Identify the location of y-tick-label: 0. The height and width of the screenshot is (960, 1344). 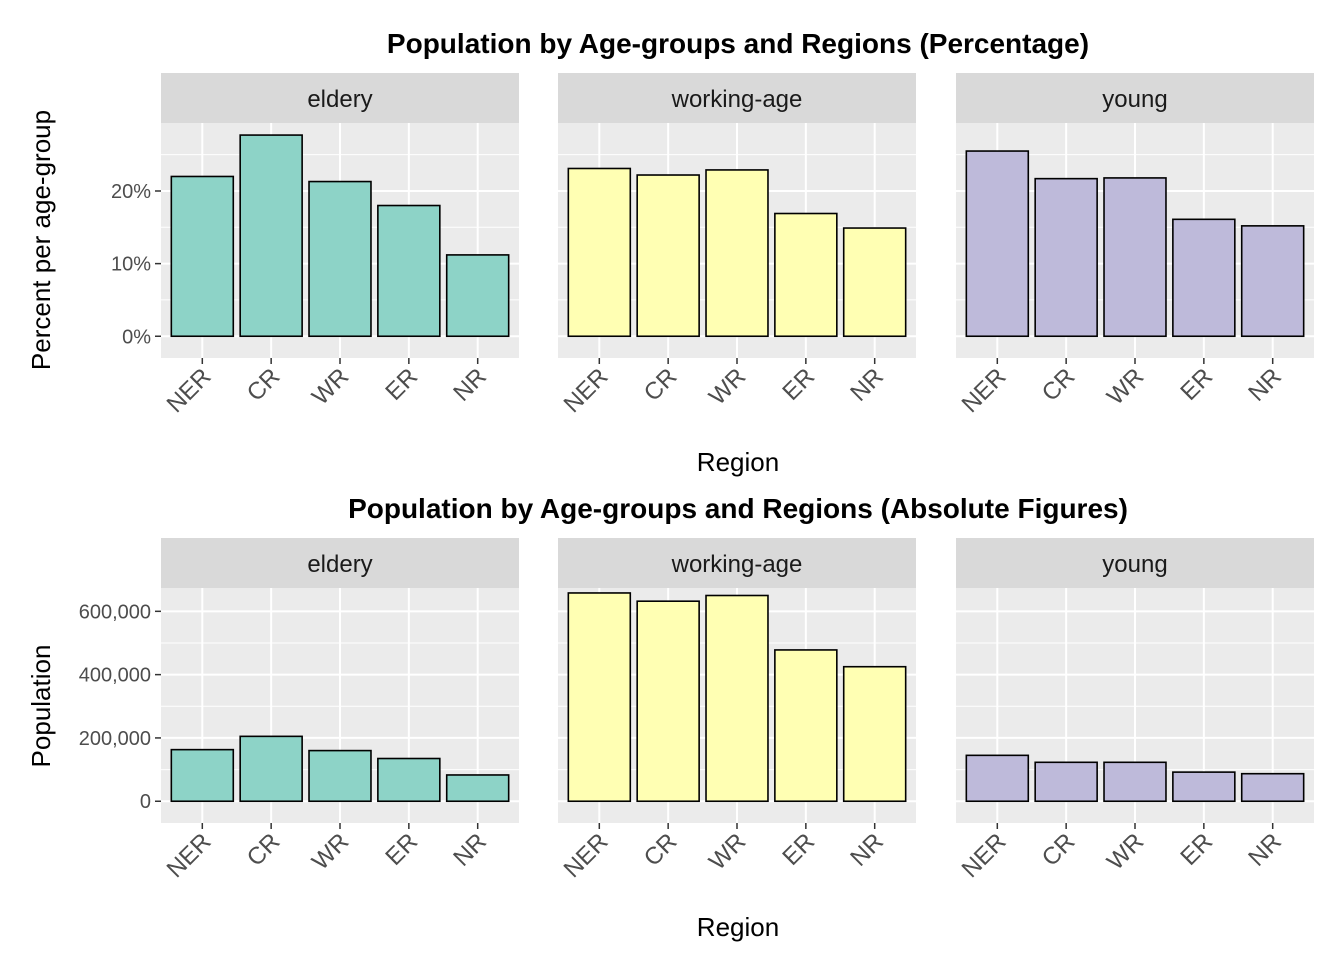
(145, 802).